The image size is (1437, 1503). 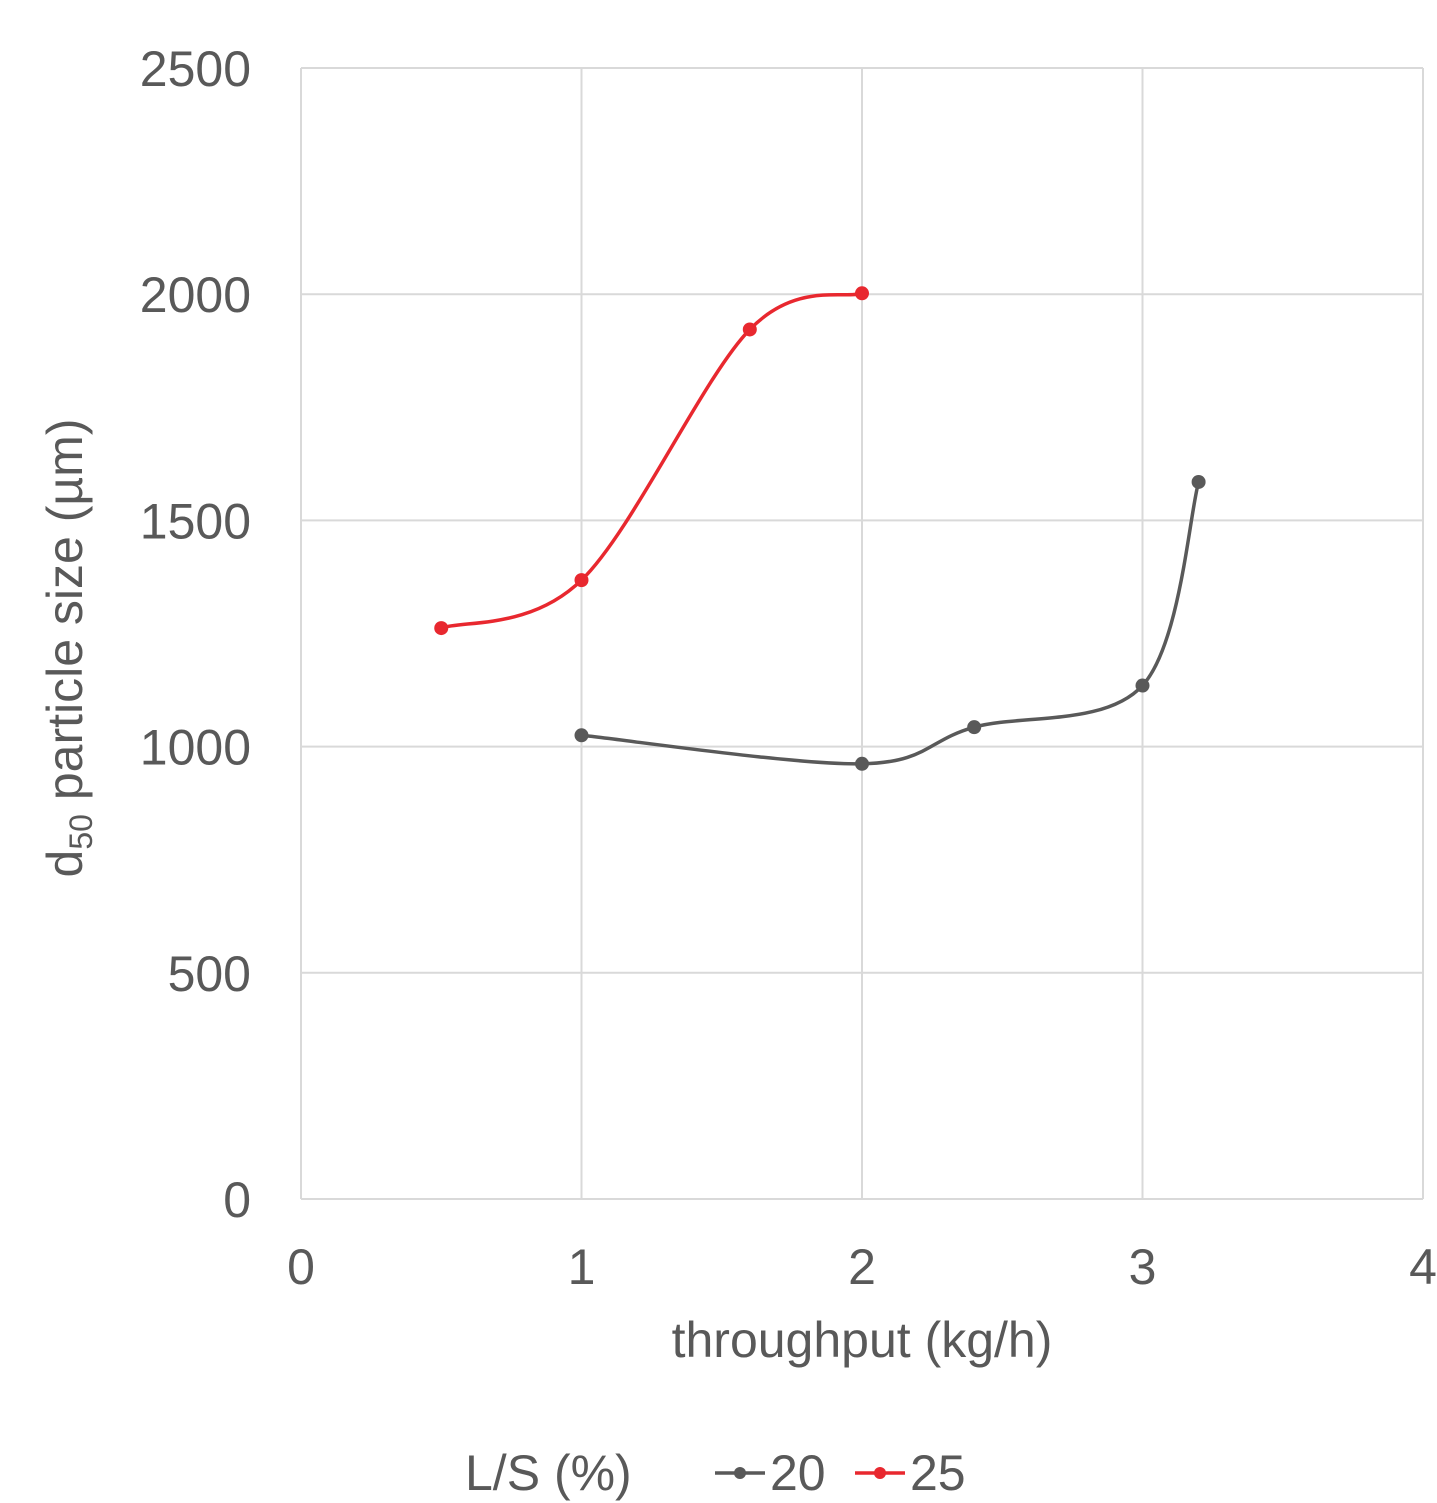 What do you see at coordinates (301, 1267) in the screenshot?
I see `x-tick-label: 0` at bounding box center [301, 1267].